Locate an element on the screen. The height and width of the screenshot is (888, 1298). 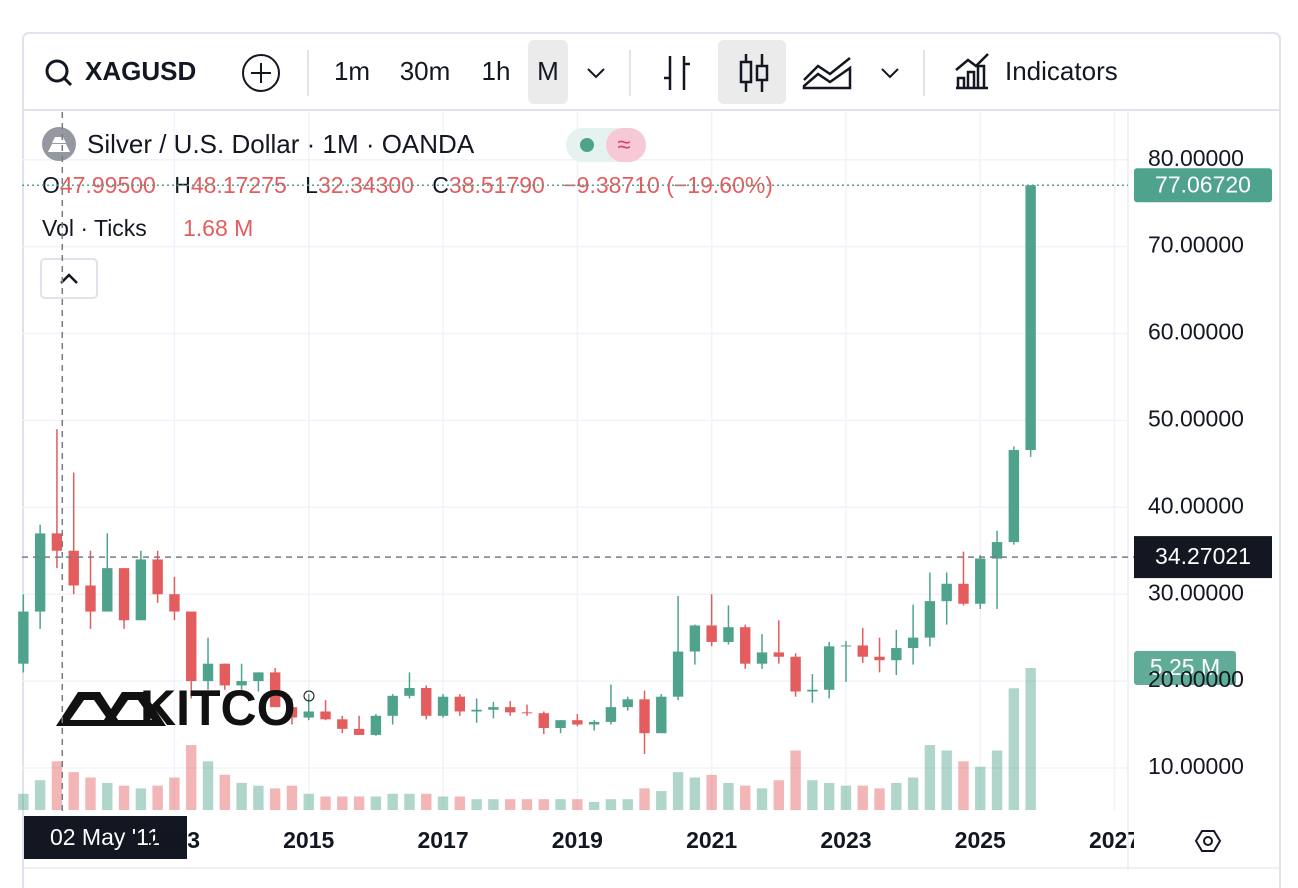
volume-tag is located at coordinates (1185, 667).